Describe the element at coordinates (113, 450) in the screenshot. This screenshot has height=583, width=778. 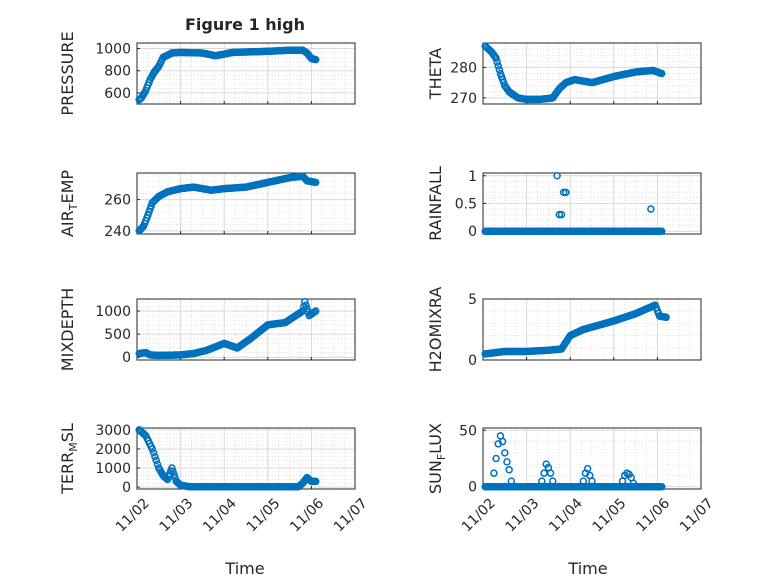
I see `y-tick-label: 2000` at that location.